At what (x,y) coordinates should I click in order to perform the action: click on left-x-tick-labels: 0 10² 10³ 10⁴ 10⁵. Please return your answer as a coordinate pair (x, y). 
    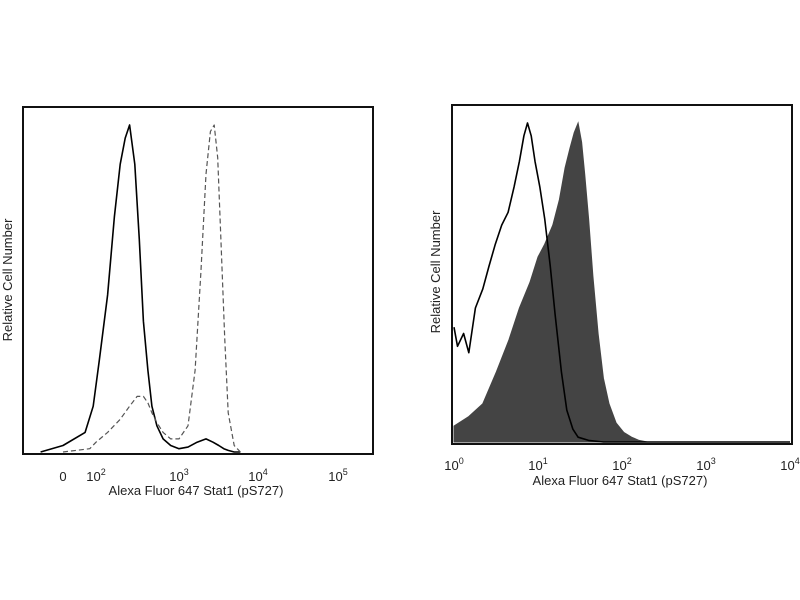
    Looking at the image, I should click on (203, 475).